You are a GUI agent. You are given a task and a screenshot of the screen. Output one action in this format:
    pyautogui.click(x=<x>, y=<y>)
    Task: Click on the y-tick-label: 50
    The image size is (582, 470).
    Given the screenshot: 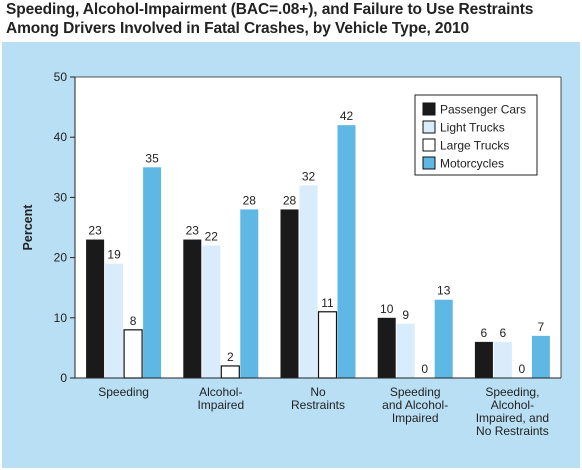 What is the action you would take?
    pyautogui.click(x=61, y=77)
    